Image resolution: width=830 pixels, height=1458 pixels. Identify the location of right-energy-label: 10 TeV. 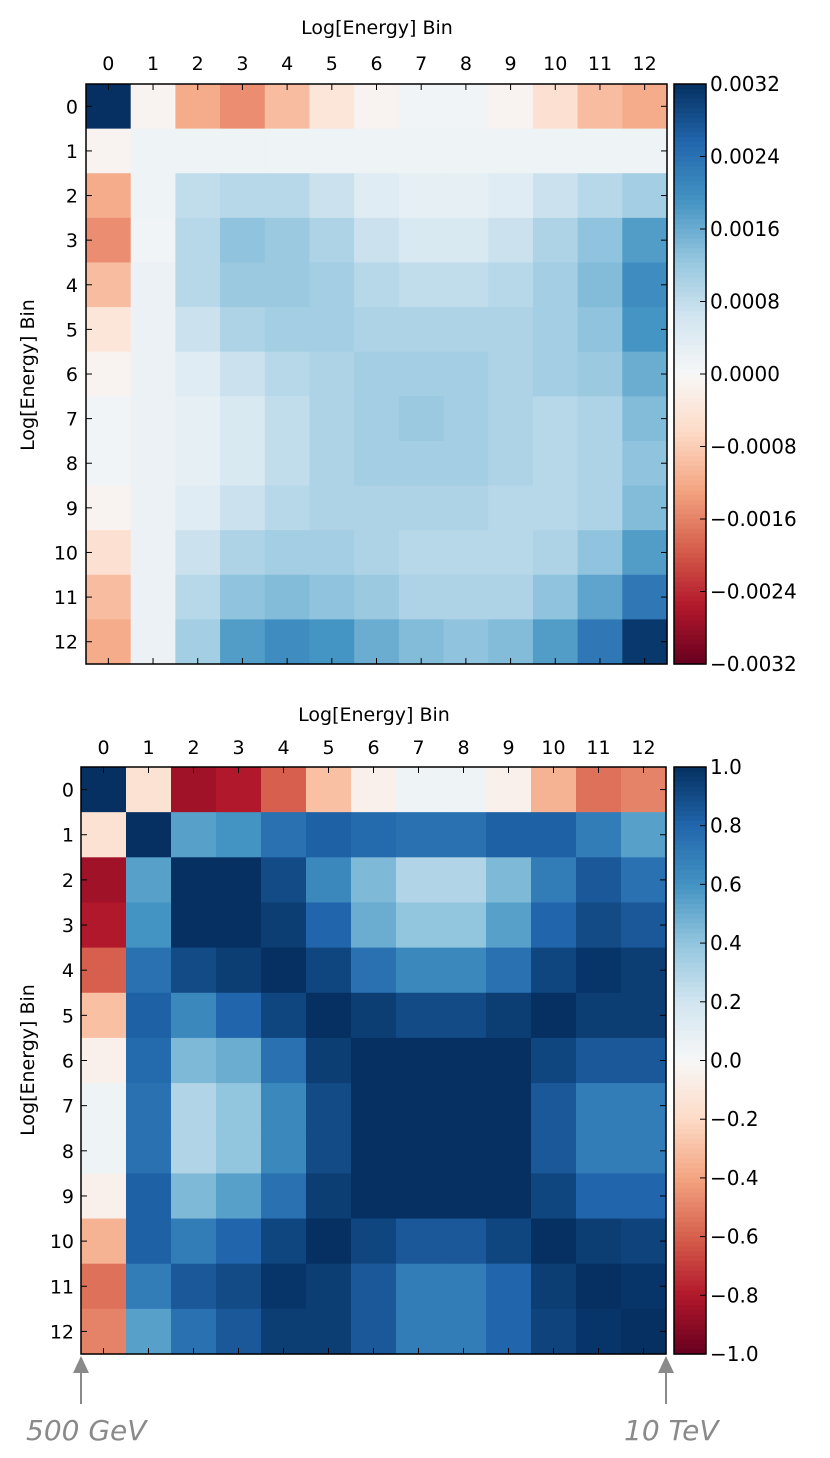
(672, 1430).